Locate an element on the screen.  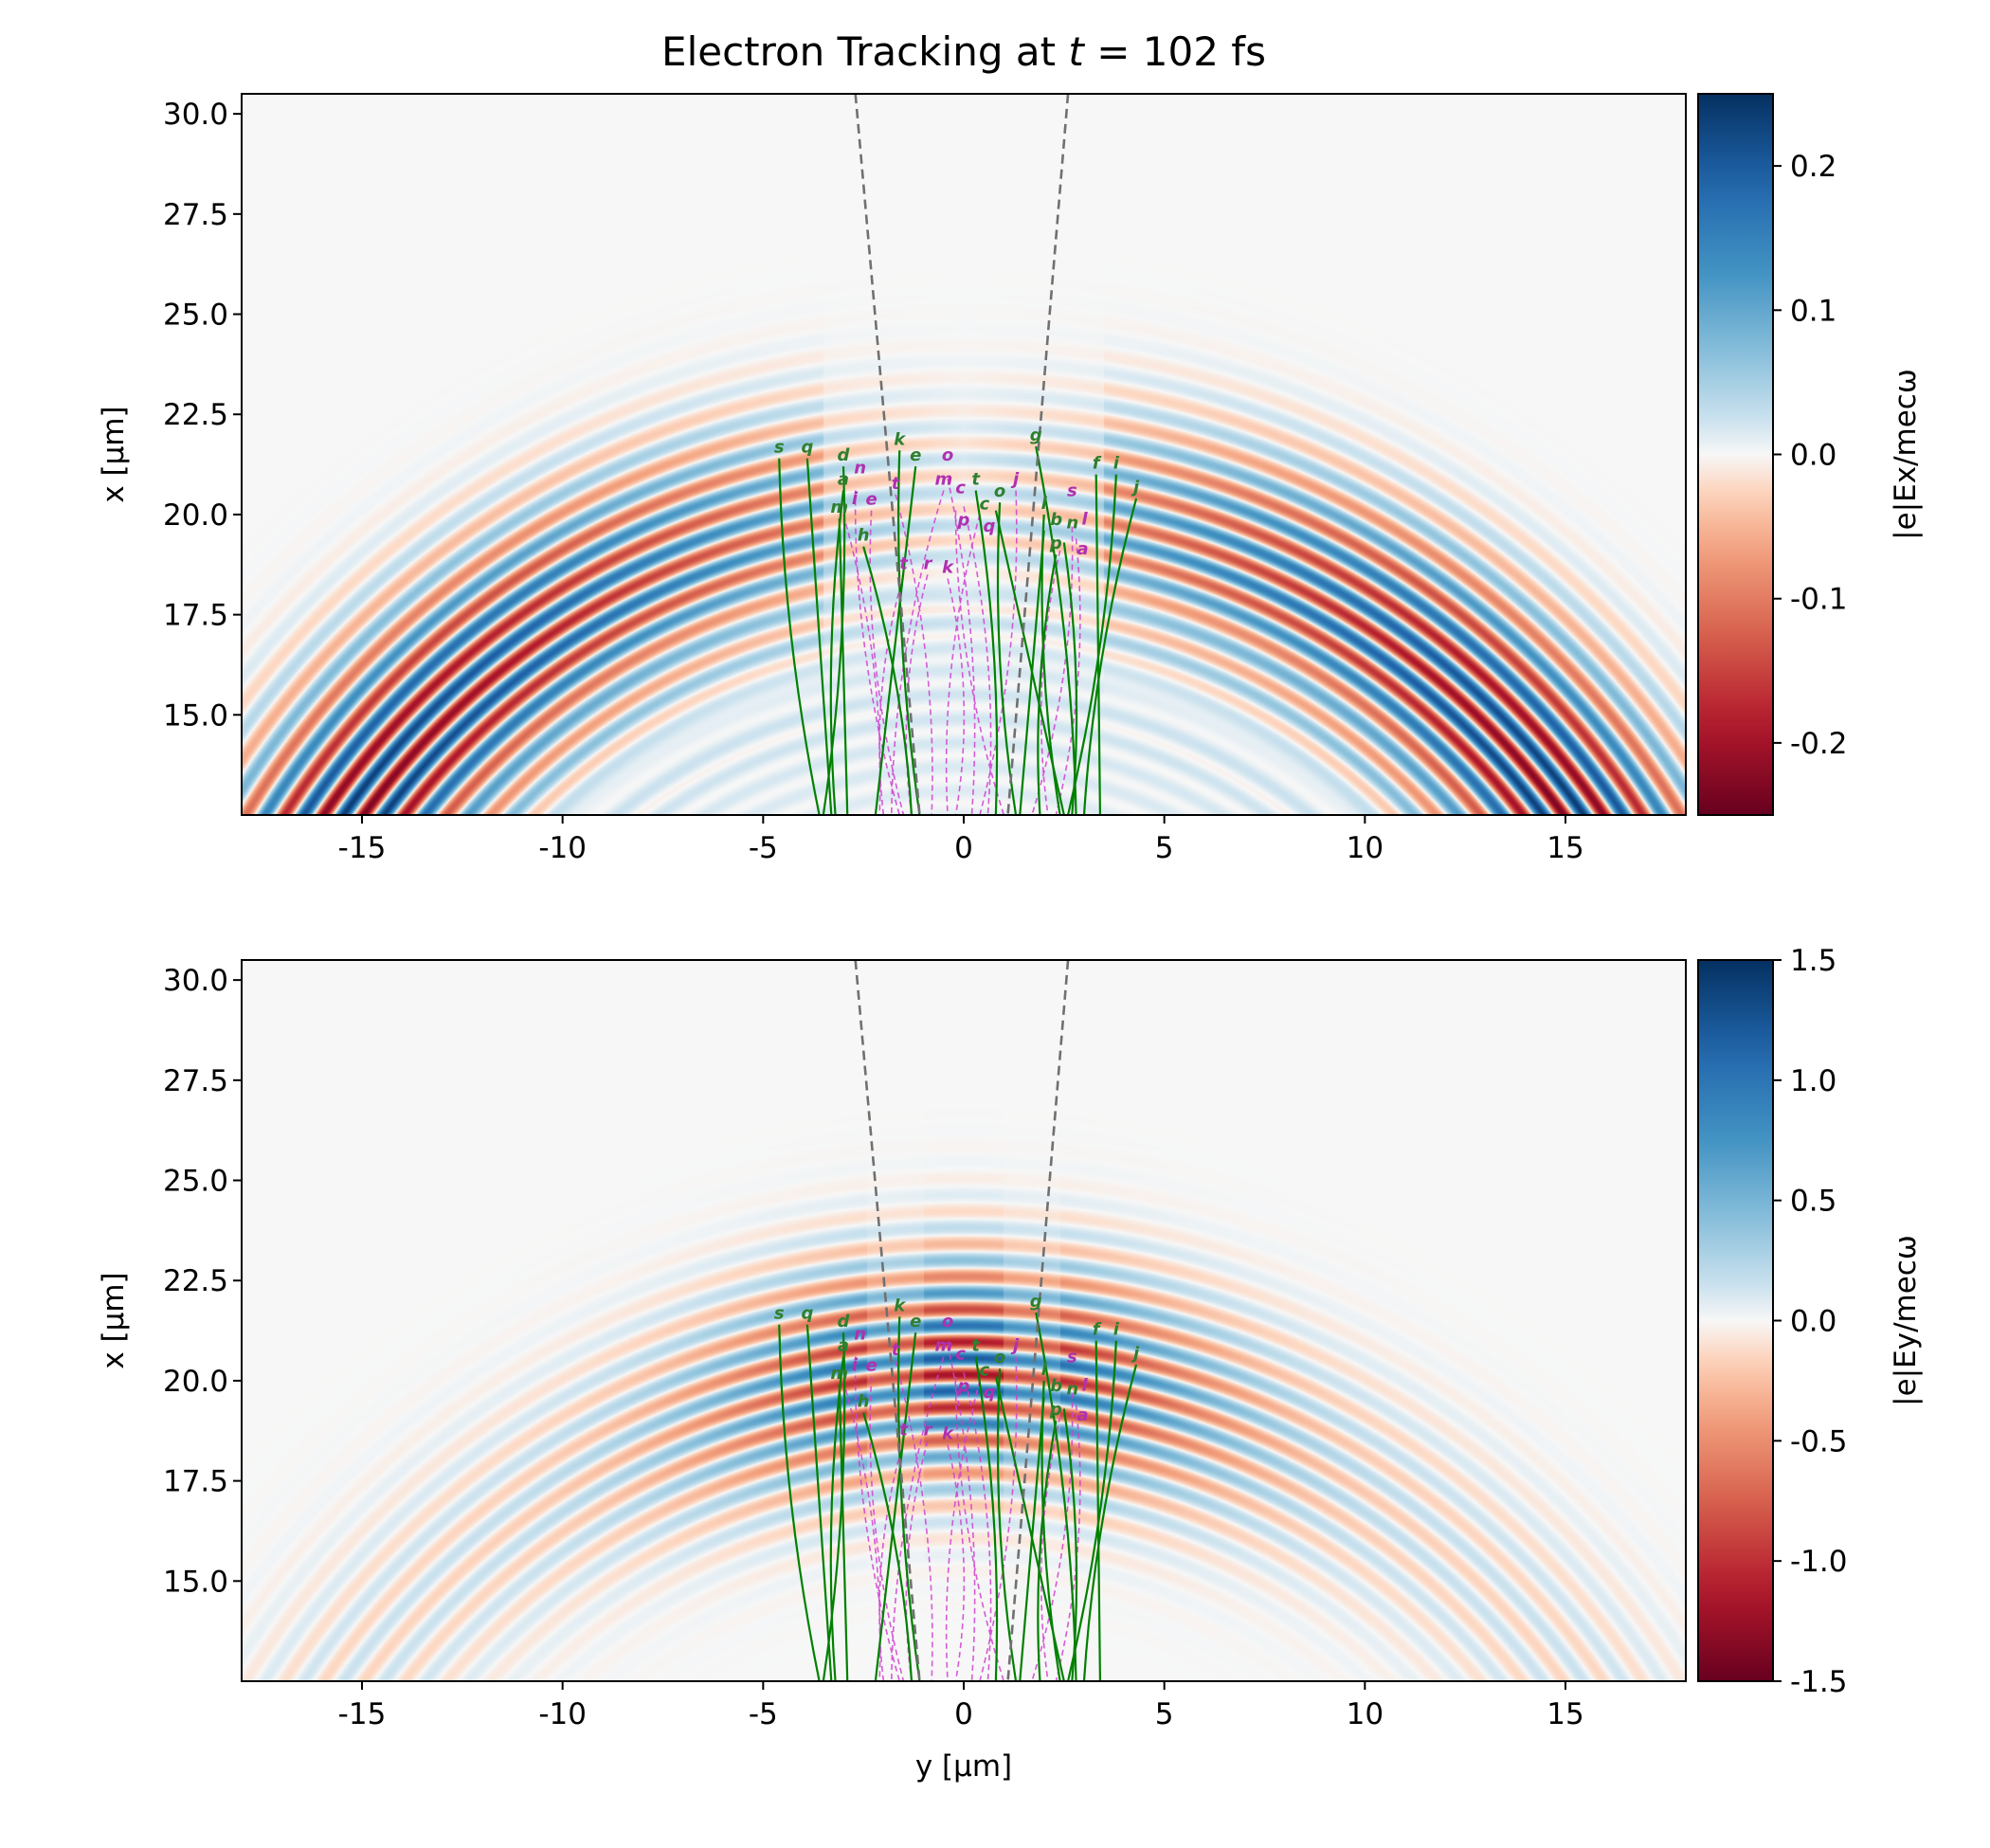
magenta-track-label: k is located at coordinates (948, 568).